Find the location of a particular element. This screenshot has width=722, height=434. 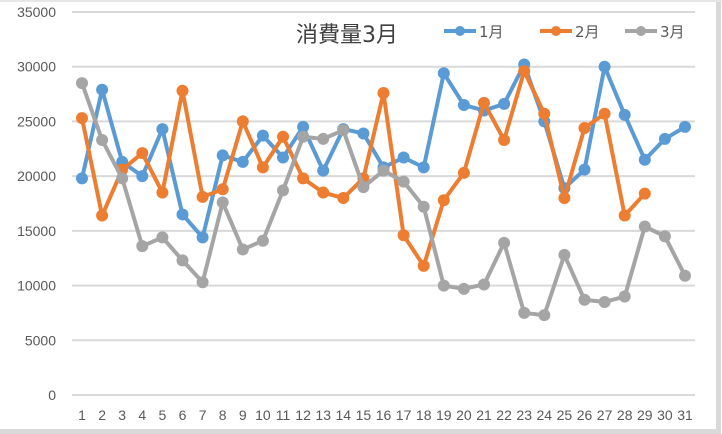

x-tick-label: 7 is located at coordinates (203, 415).